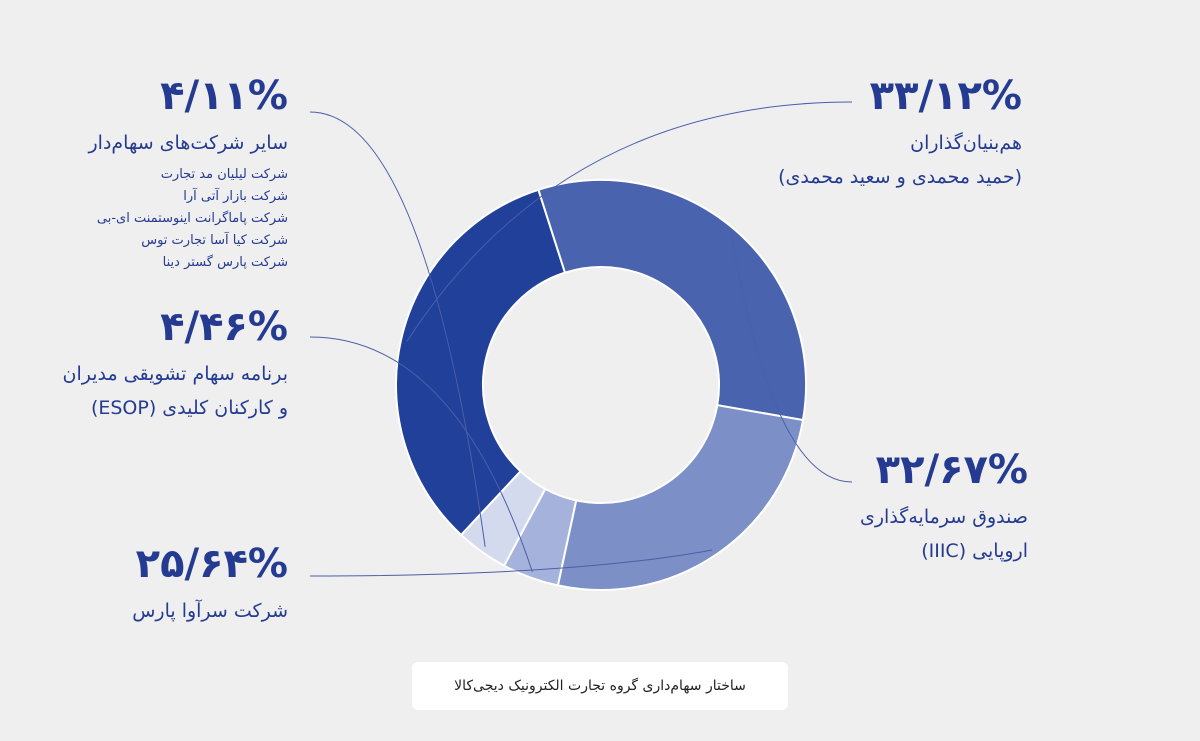 The width and height of the screenshot is (1200, 741). What do you see at coordinates (421, 454) in the screenshot?
I see `leader-line-esop` at bounding box center [421, 454].